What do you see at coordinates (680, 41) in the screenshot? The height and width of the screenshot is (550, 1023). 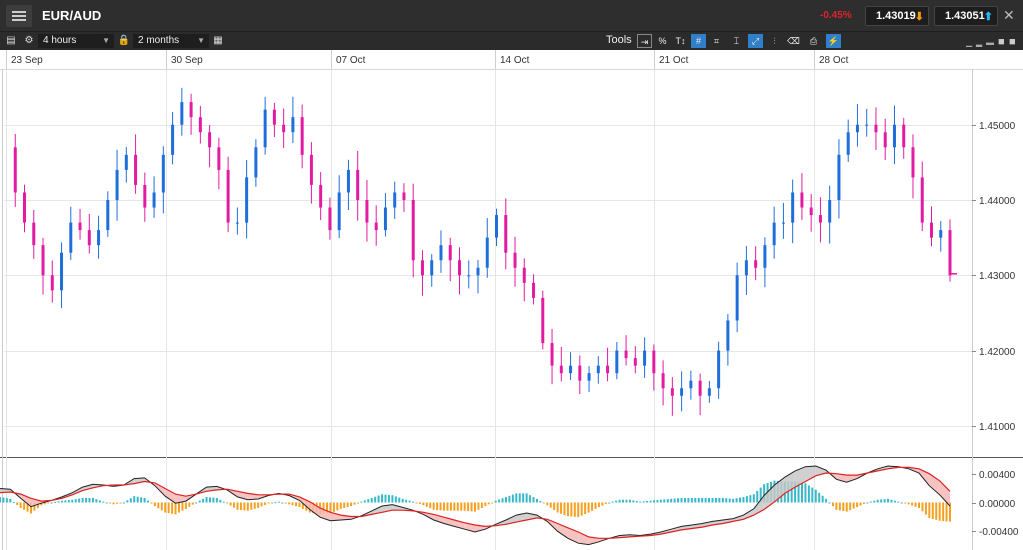 I see `text-tool-button: T↕` at bounding box center [680, 41].